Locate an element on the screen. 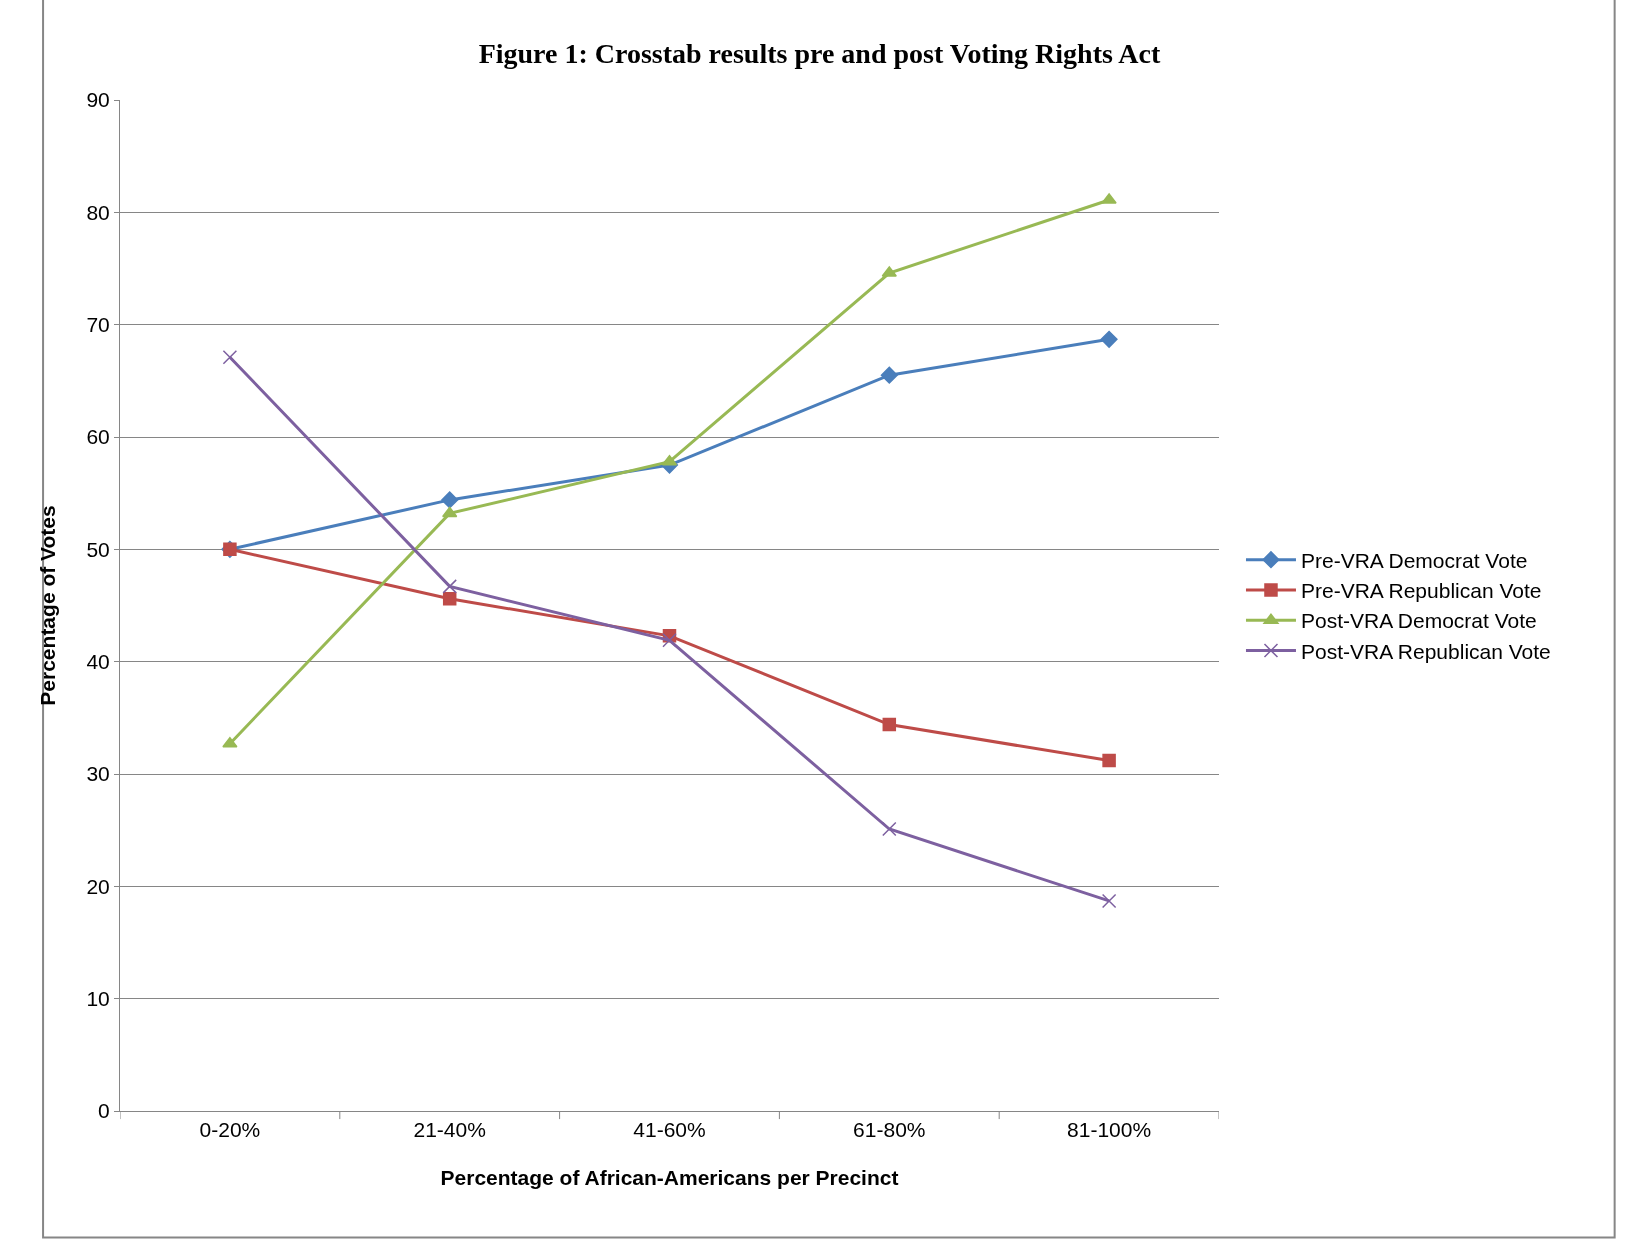 This screenshot has height=1241, width=1639. y-tick-label: 0 is located at coordinates (104, 1111).